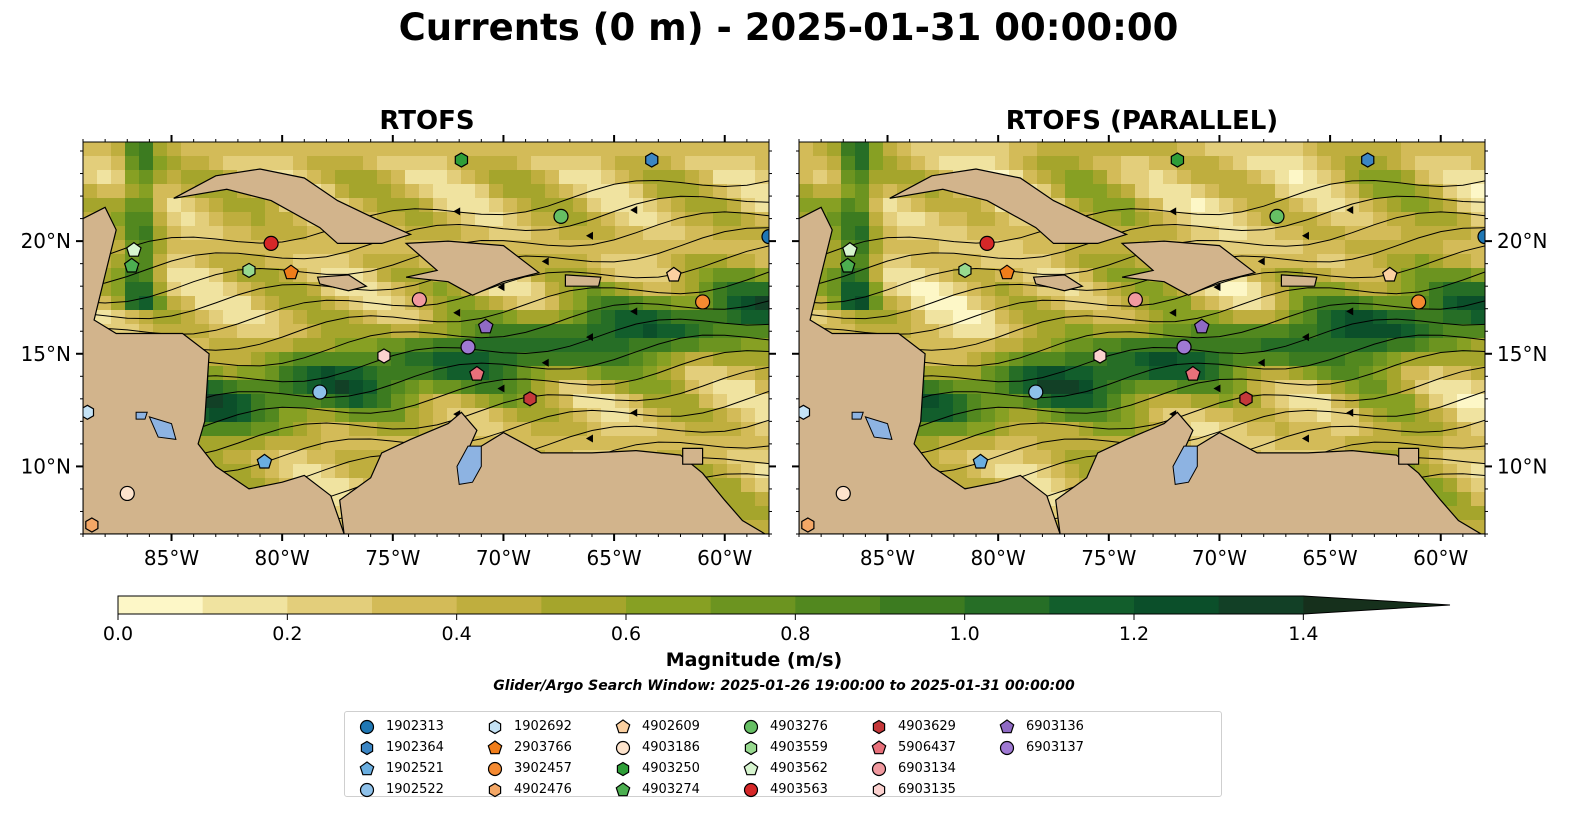 The height and width of the screenshot is (827, 1577). I want to click on legend-column: 4902609 4903186 4903250 4903274, so click(657, 758).